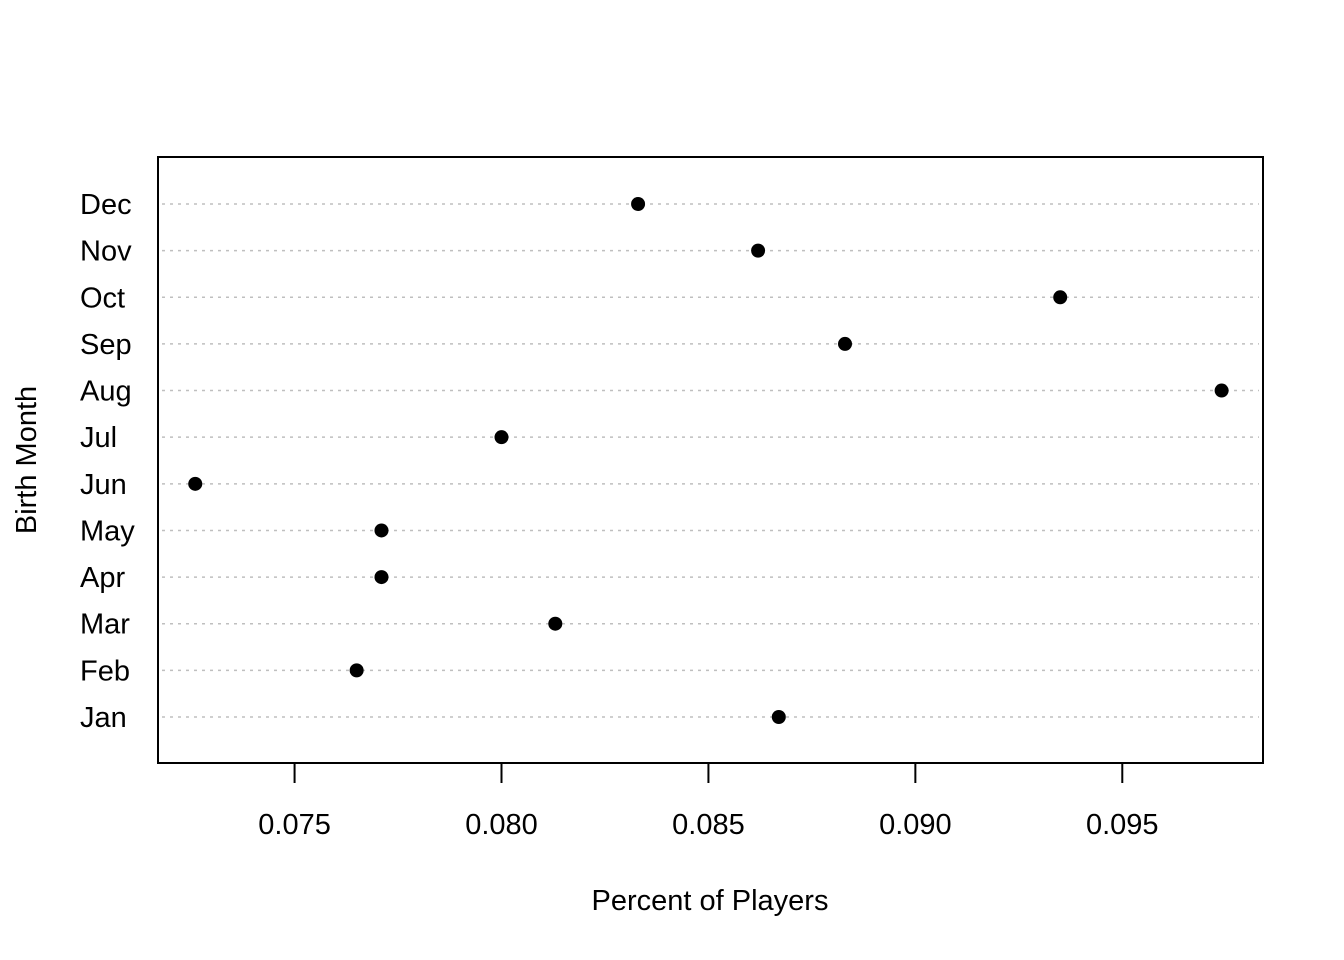  Describe the element at coordinates (710, 901) in the screenshot. I see `x-axis-title: Percent of Players` at that location.